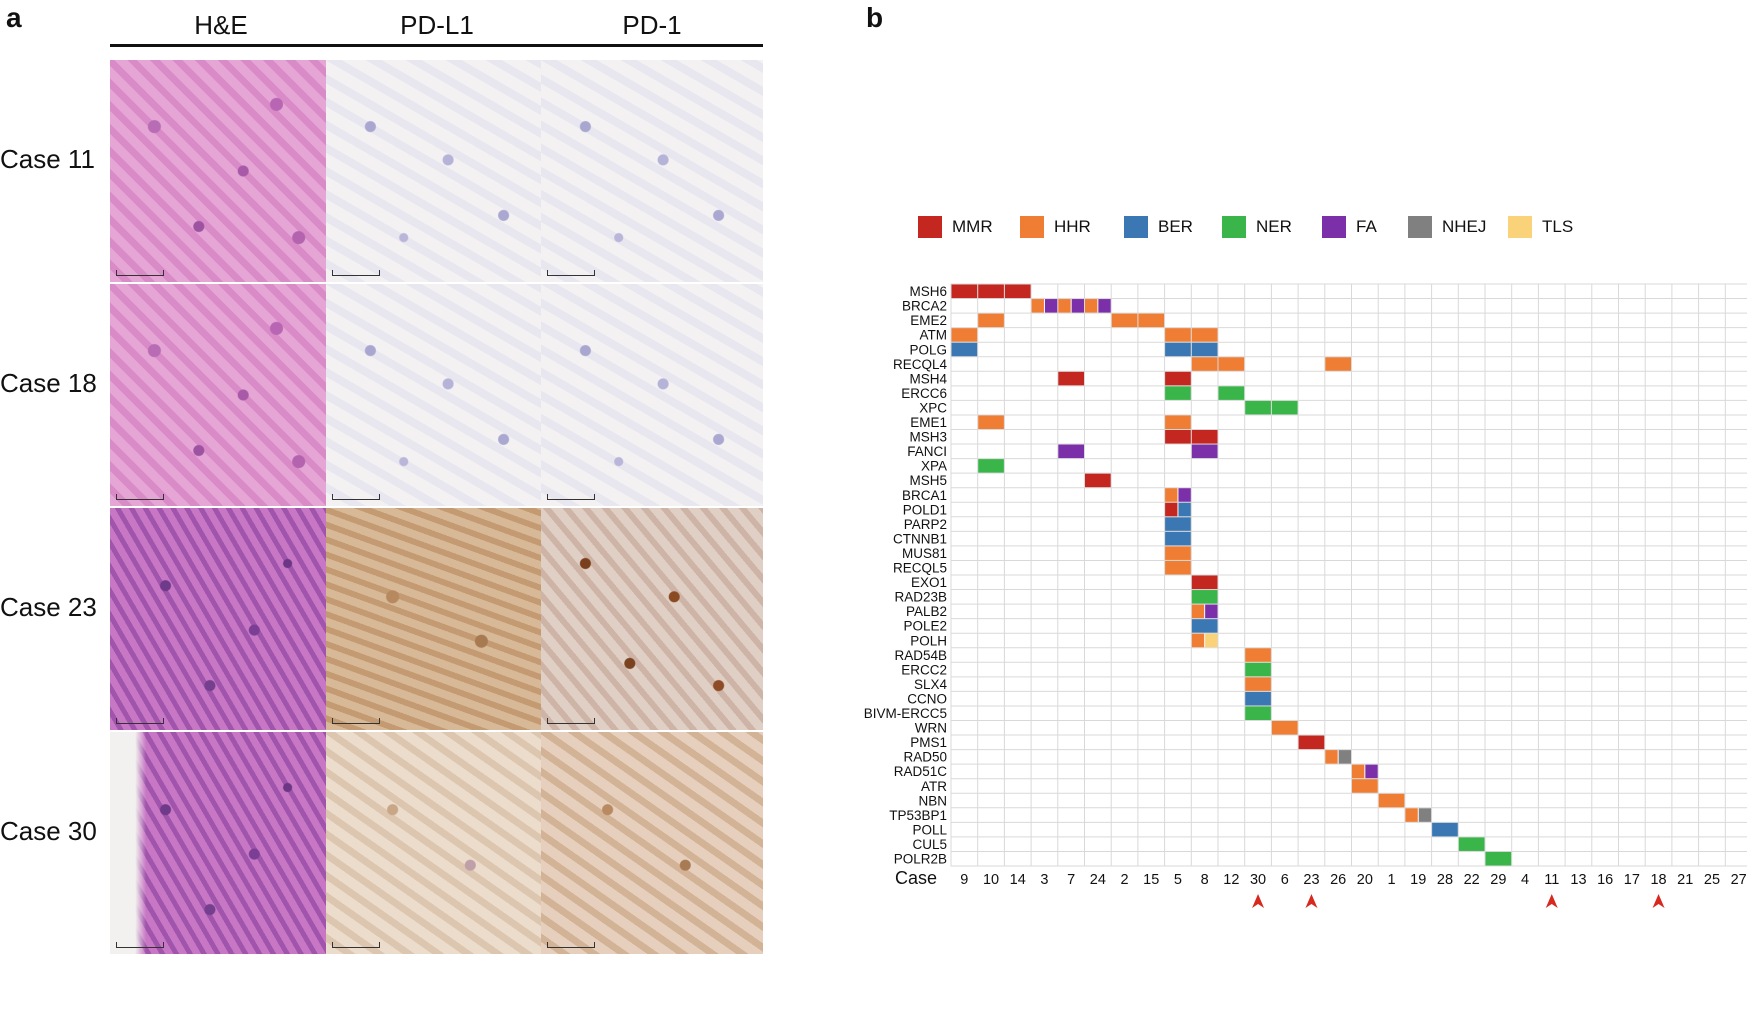 Image resolution: width=1747 pixels, height=1036 pixels. I want to click on case-label-23: Case 23, so click(48, 607).